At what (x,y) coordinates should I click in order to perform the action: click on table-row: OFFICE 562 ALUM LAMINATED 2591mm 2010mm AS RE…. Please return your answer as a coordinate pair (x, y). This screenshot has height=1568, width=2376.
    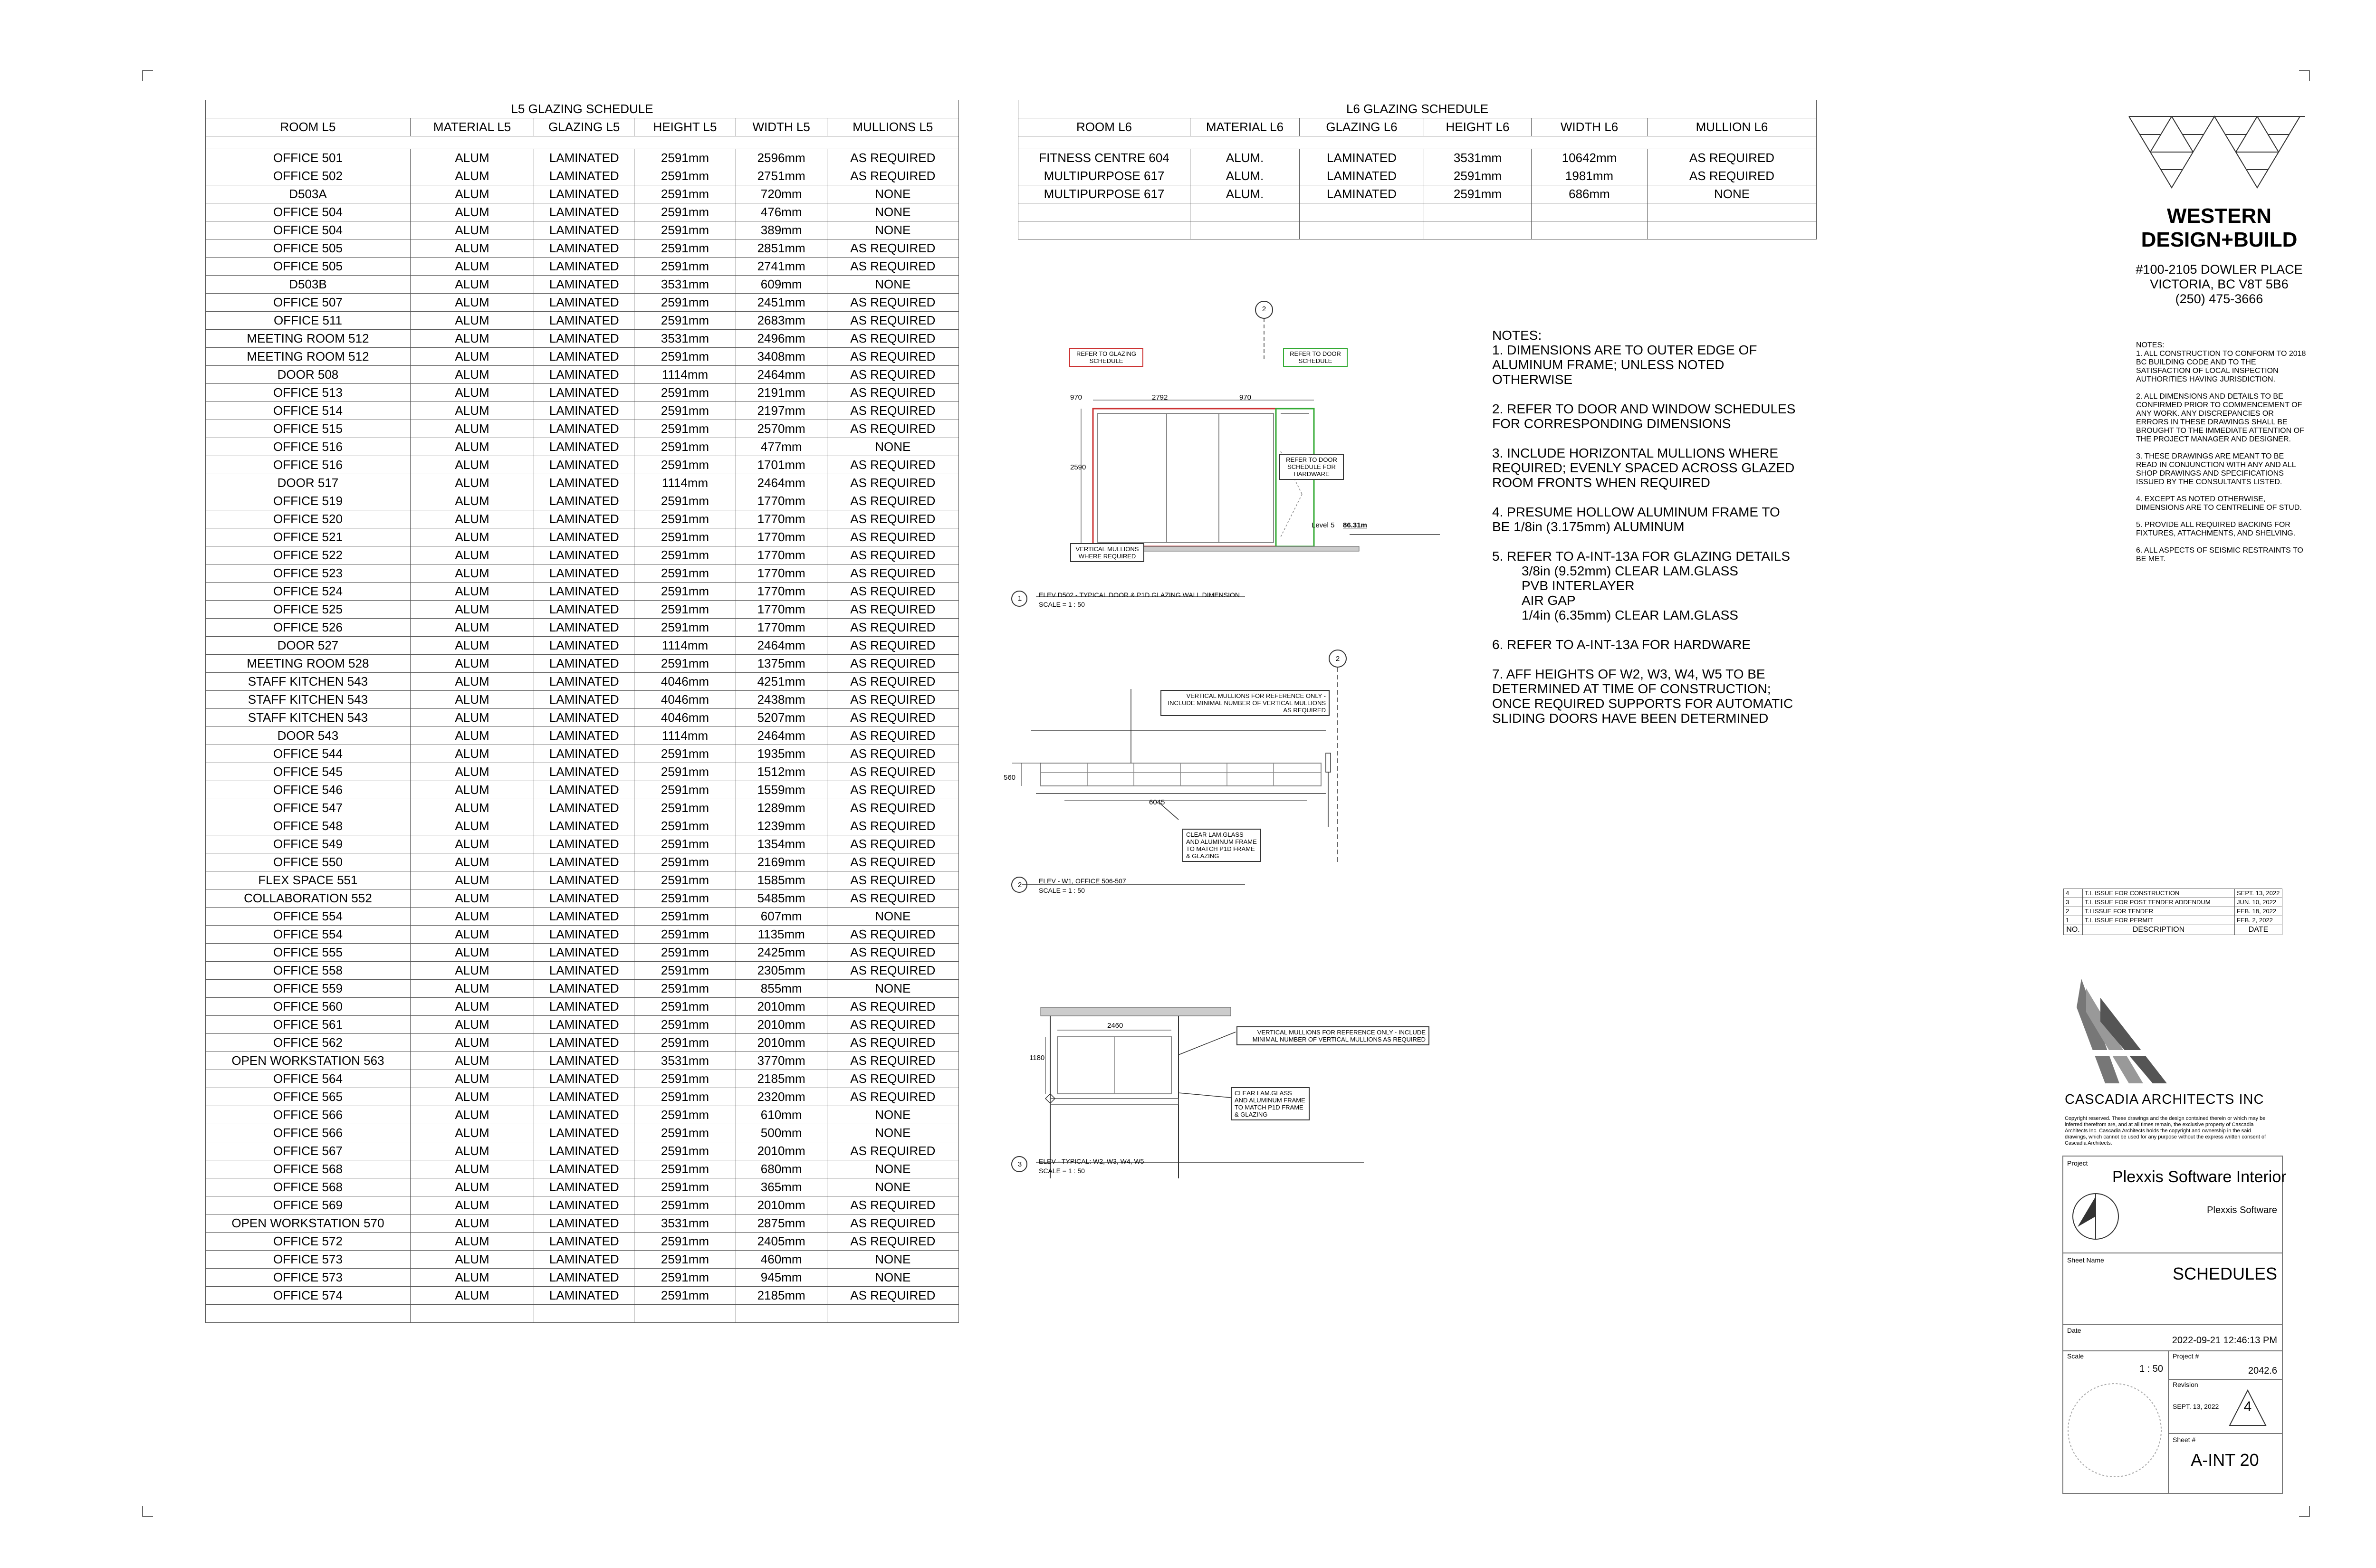
    Looking at the image, I should click on (582, 1042).